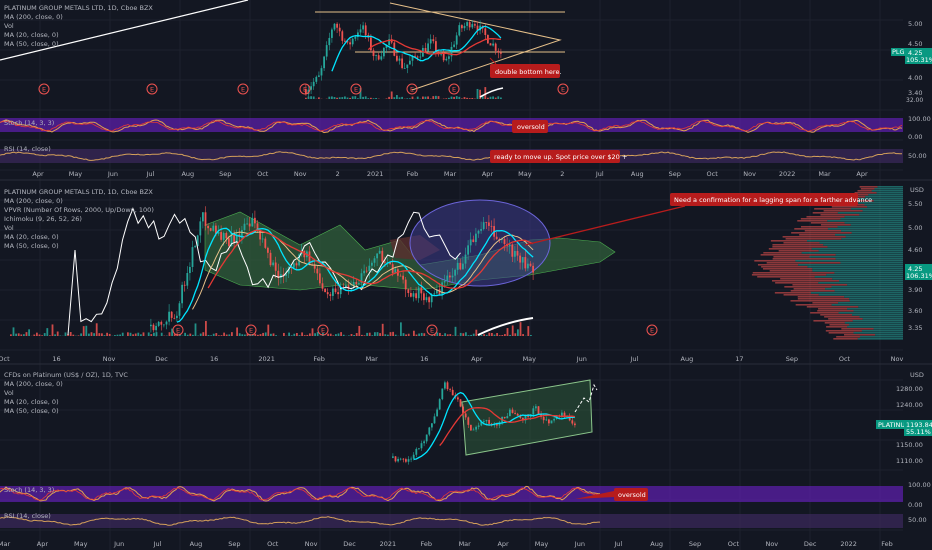  Describe the element at coordinates (919, 276) in the screenshot. I see `p2-symbol-pct: 106.31%` at that location.